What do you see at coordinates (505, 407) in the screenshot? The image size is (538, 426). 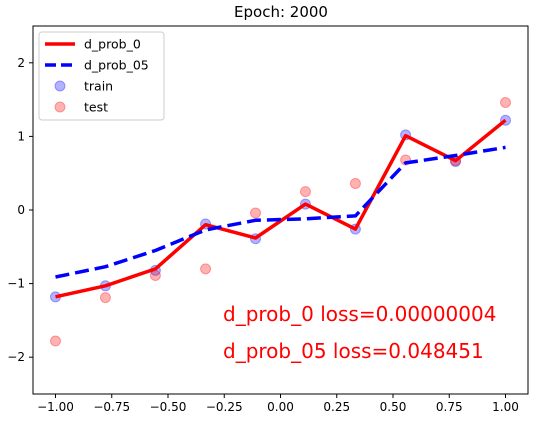 I see `x-tick-label: 1.00` at bounding box center [505, 407].